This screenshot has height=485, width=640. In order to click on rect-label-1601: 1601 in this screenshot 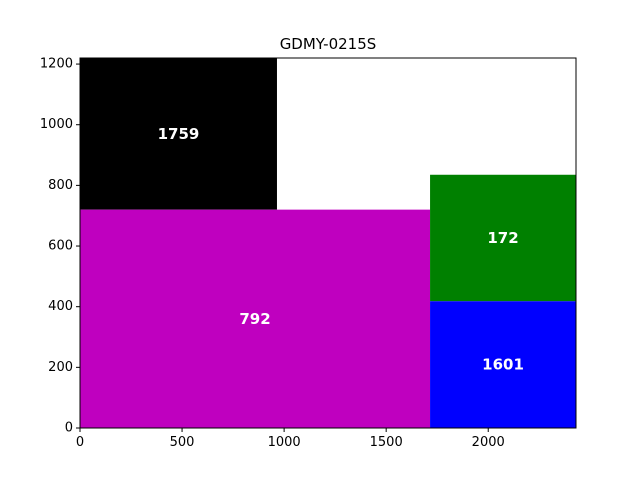, I will do `click(503, 365)`.